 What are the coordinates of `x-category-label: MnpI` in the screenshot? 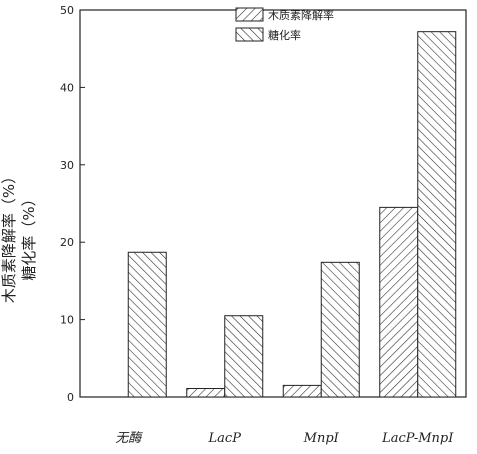 It's located at (321, 438).